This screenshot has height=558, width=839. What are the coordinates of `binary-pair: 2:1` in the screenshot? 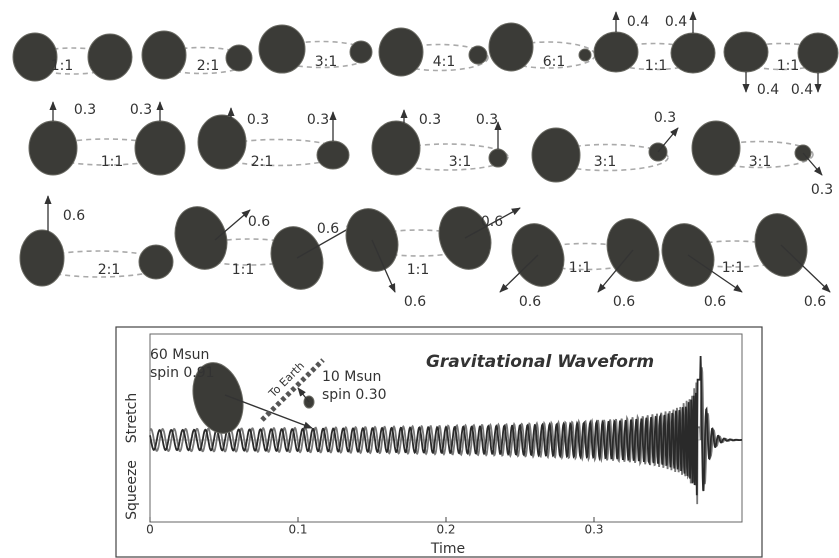 It's located at (197, 55).